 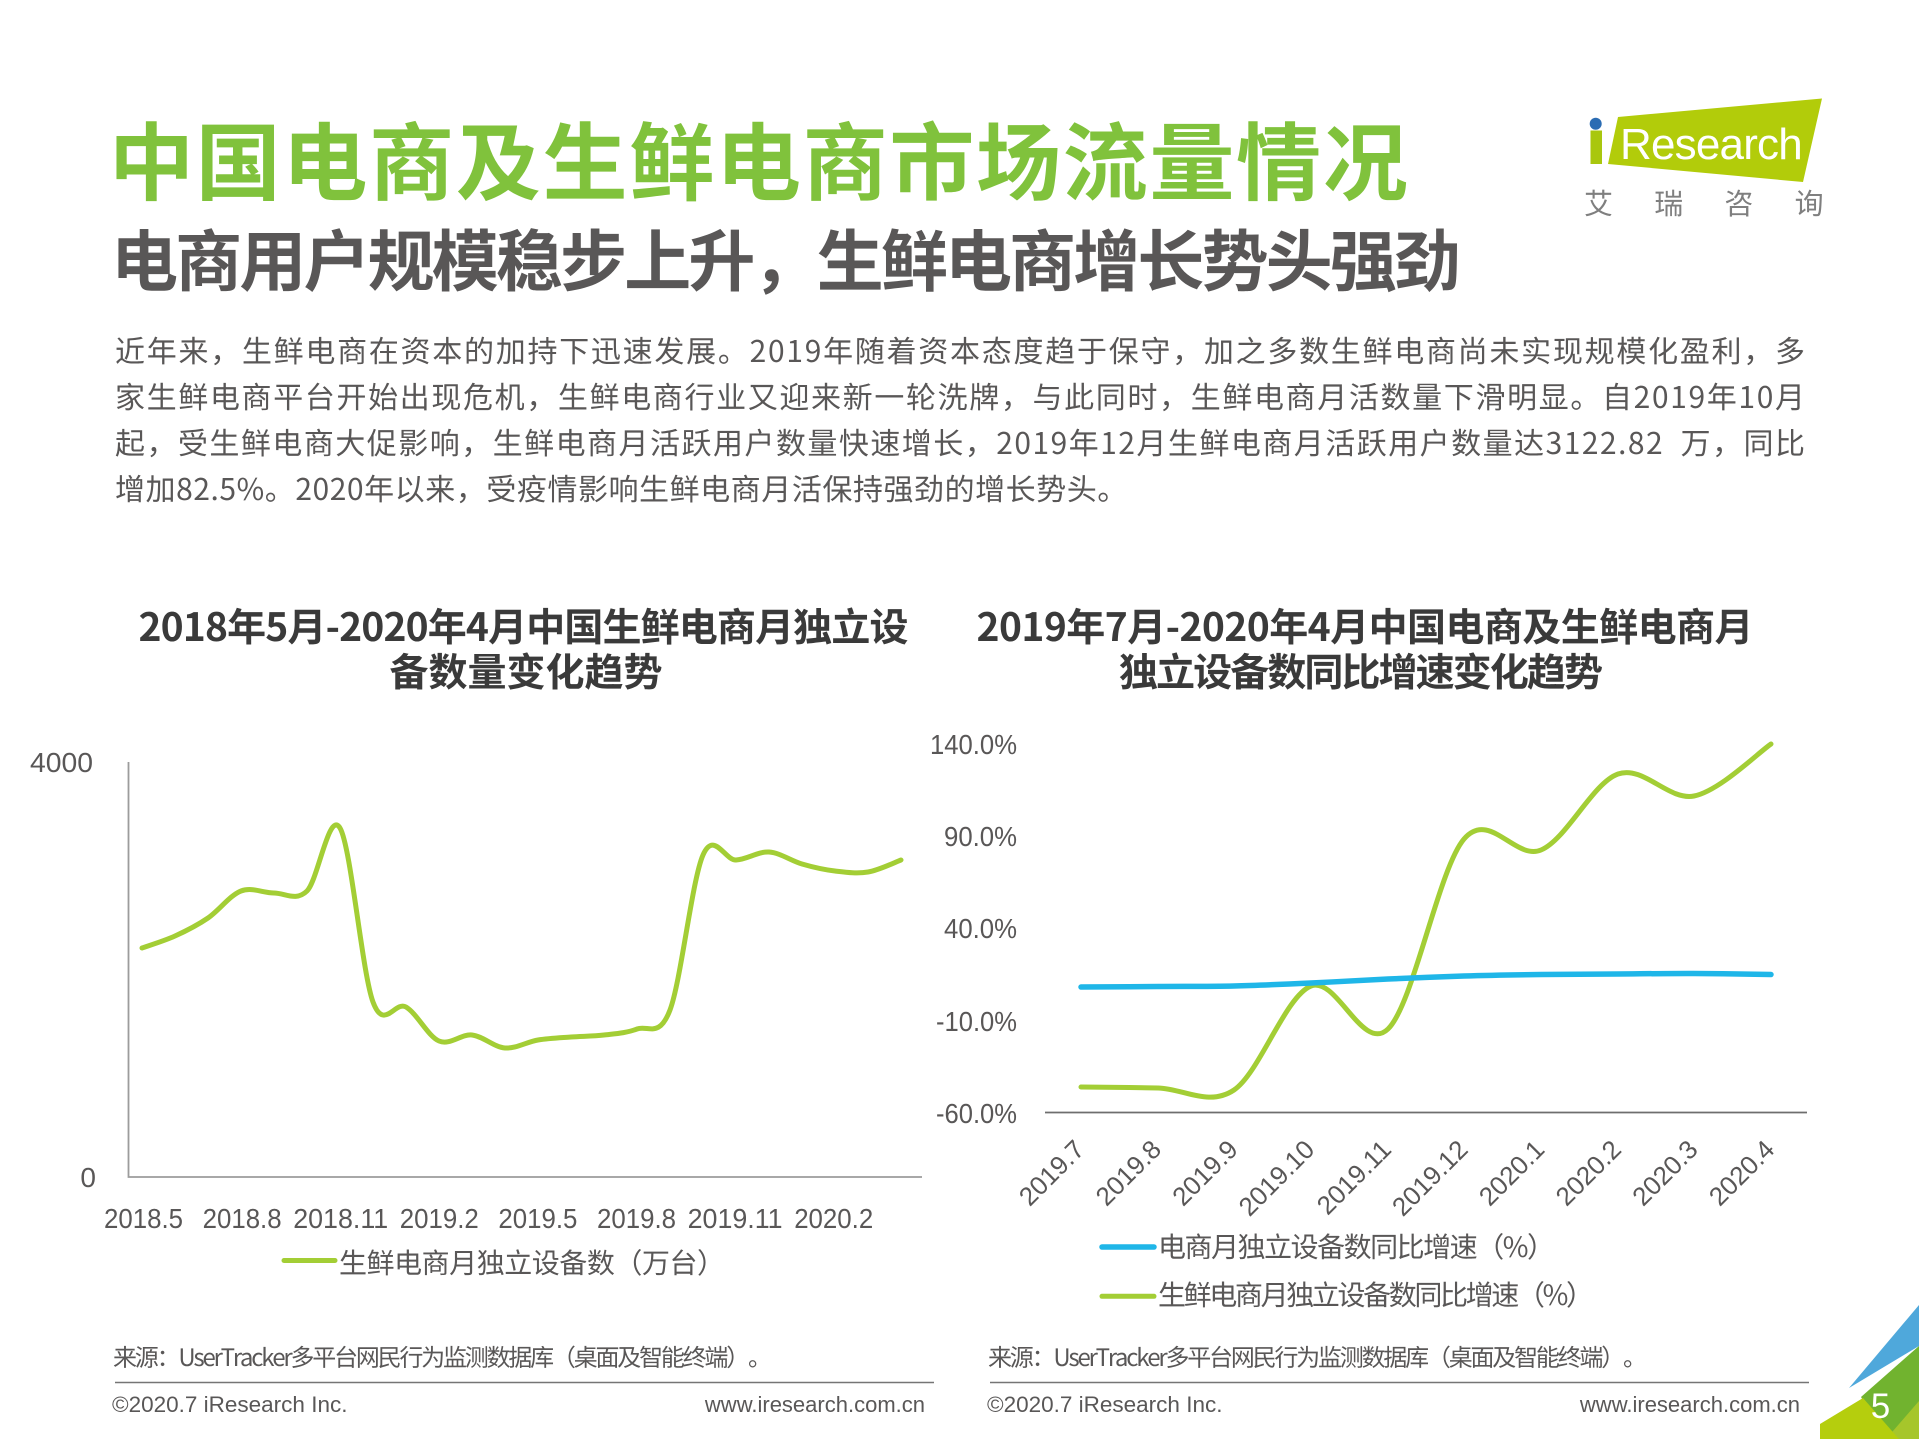 What do you see at coordinates (1051, 1172) in the screenshot?
I see `svg-text: 2019.7` at bounding box center [1051, 1172].